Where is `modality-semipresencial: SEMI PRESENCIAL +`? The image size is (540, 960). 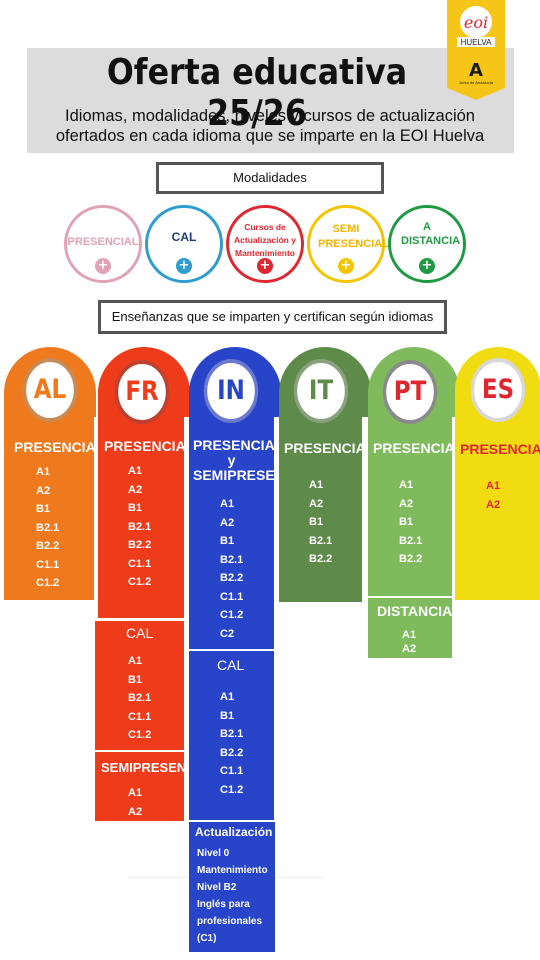
modality-semipresencial: SEMI PRESENCIAL + is located at coordinates (348, 244).